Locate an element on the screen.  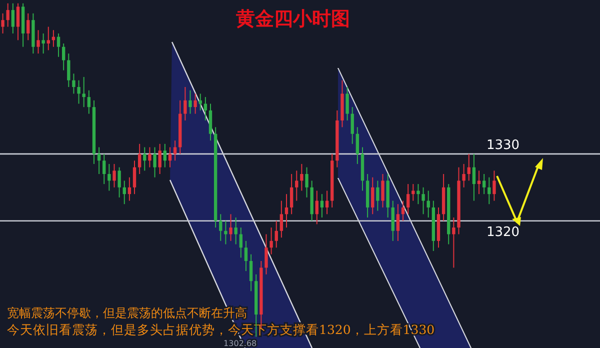
chart-title: 黄金四小时图 is located at coordinates (292, 19).